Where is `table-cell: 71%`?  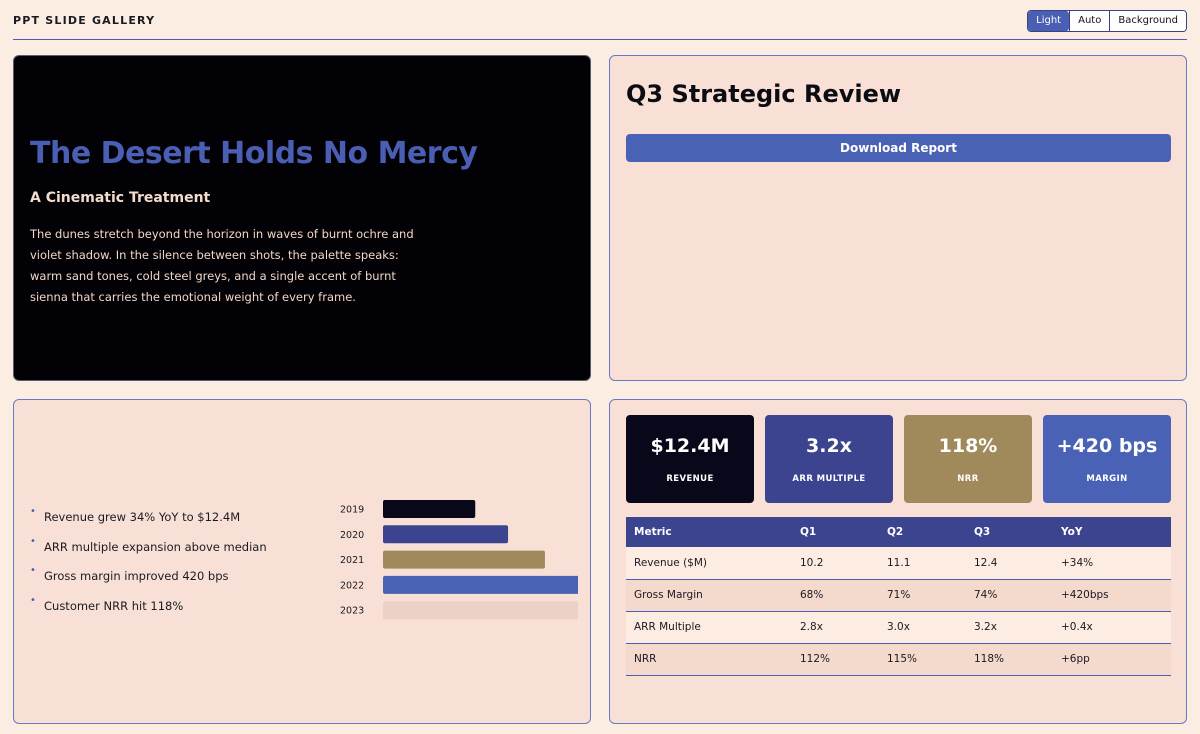
table-cell: 71% is located at coordinates (922, 595).